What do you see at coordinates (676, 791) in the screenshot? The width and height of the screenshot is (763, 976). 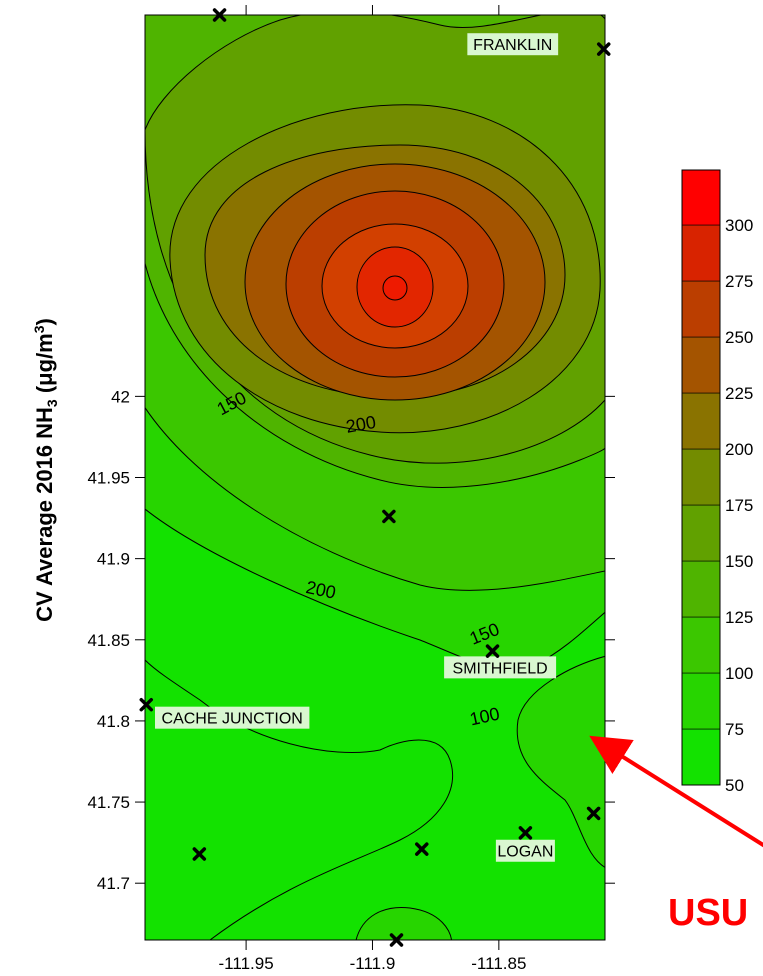 I see `annotation-arrow` at bounding box center [676, 791].